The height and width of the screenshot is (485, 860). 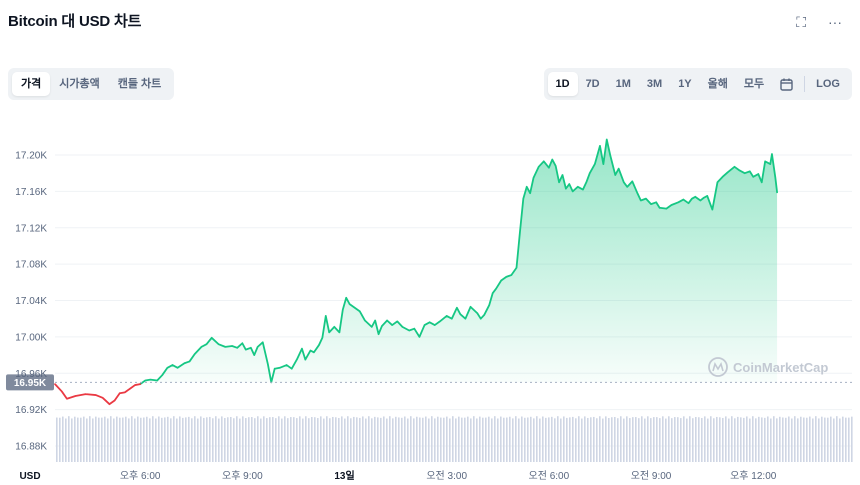 What do you see at coordinates (29, 476) in the screenshot?
I see `currency-label: USD` at bounding box center [29, 476].